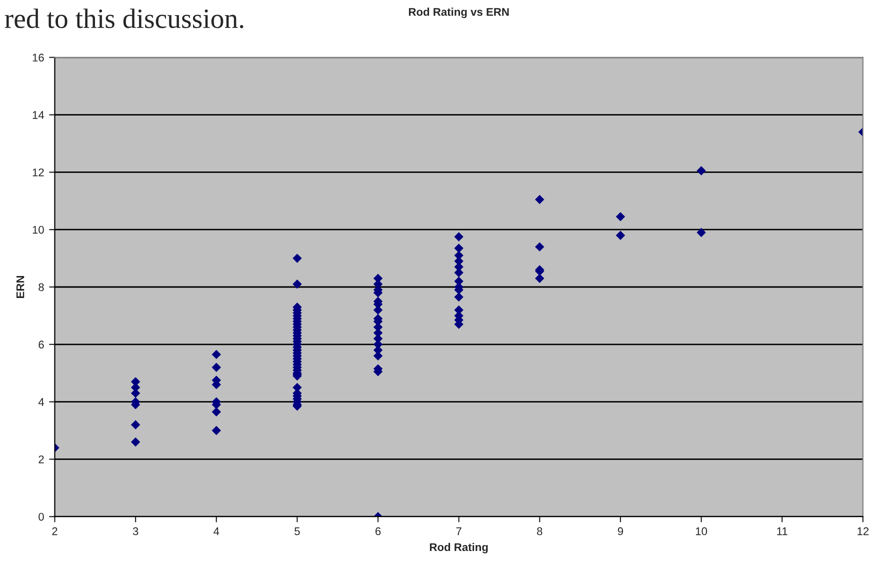 This screenshot has width=869, height=574. Describe the element at coordinates (702, 531) in the screenshot. I see `x-tick-label: 10` at that location.